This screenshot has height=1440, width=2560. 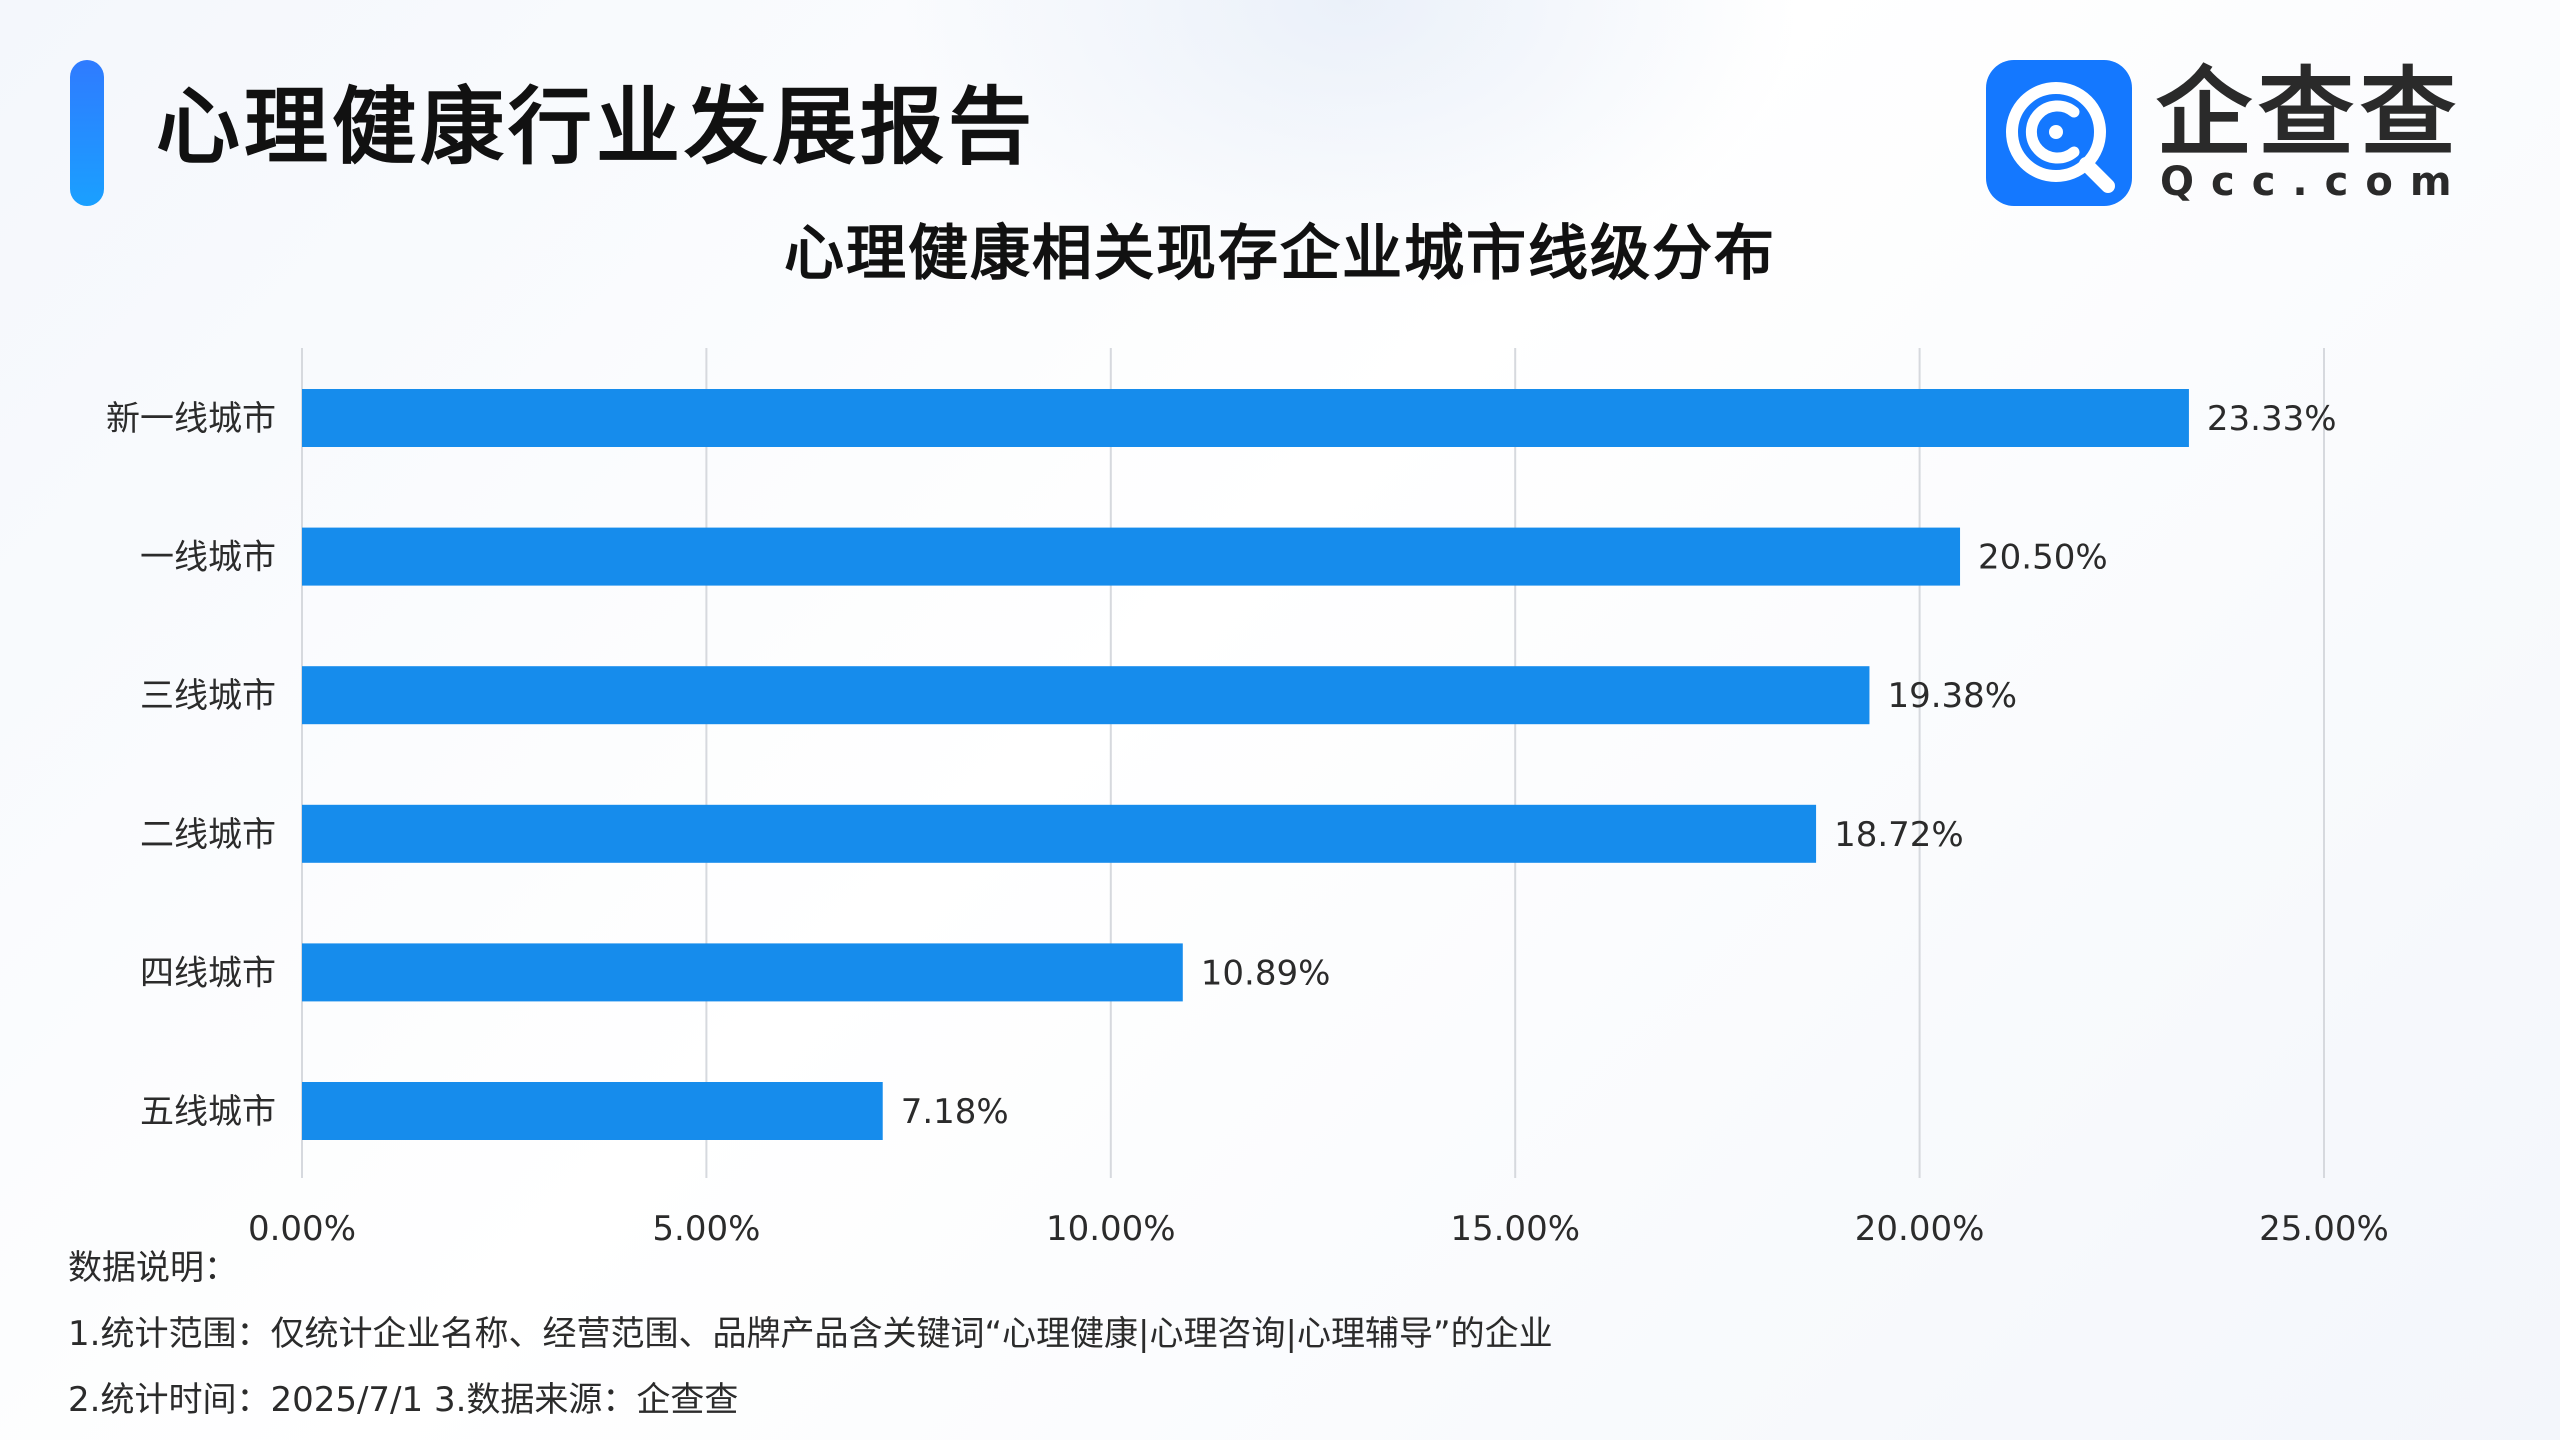 I want to click on x-tick-label: 10.00%, so click(x=1111, y=1229).